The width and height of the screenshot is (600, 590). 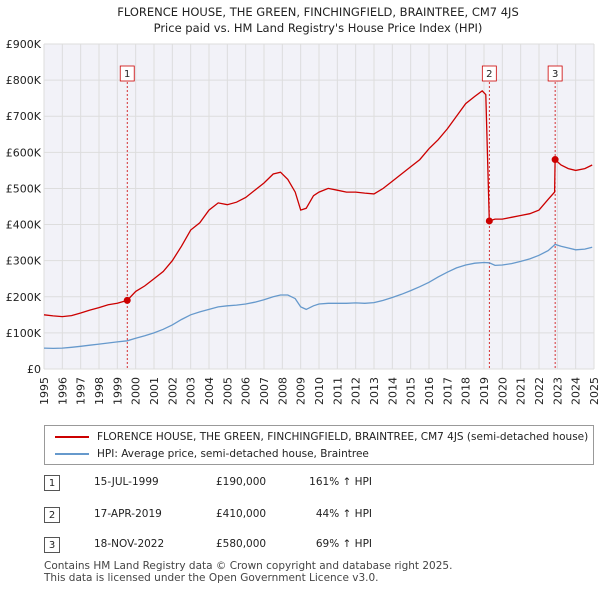 What do you see at coordinates (429, 391) in the screenshot?
I see `x-tick-label: 2016` at bounding box center [429, 391].